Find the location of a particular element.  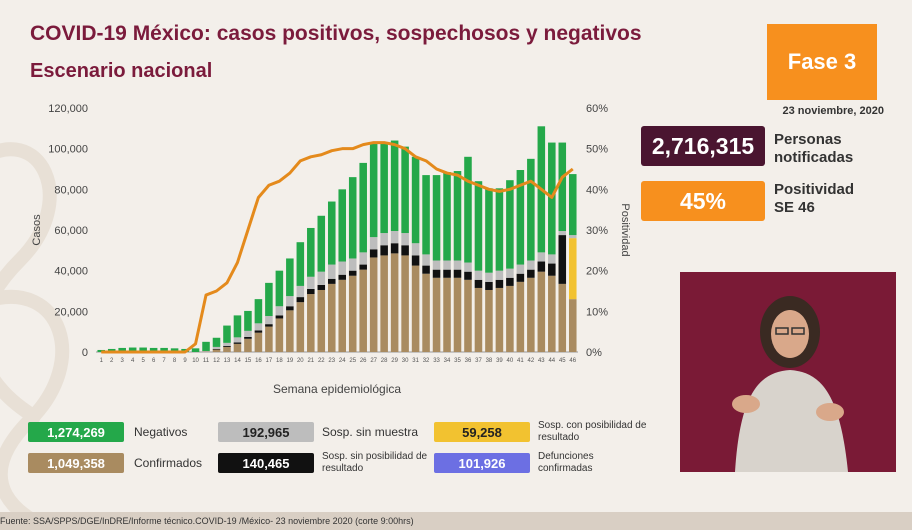

legend-label: Sosp. sin muestra is located at coordinates (370, 432).